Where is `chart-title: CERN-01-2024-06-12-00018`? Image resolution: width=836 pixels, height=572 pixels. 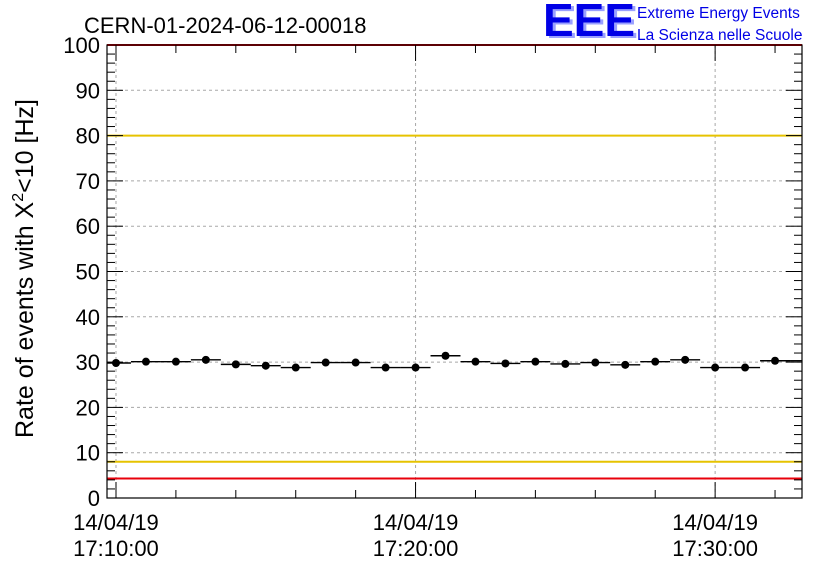 chart-title: CERN-01-2024-06-12-00018 is located at coordinates (225, 25).